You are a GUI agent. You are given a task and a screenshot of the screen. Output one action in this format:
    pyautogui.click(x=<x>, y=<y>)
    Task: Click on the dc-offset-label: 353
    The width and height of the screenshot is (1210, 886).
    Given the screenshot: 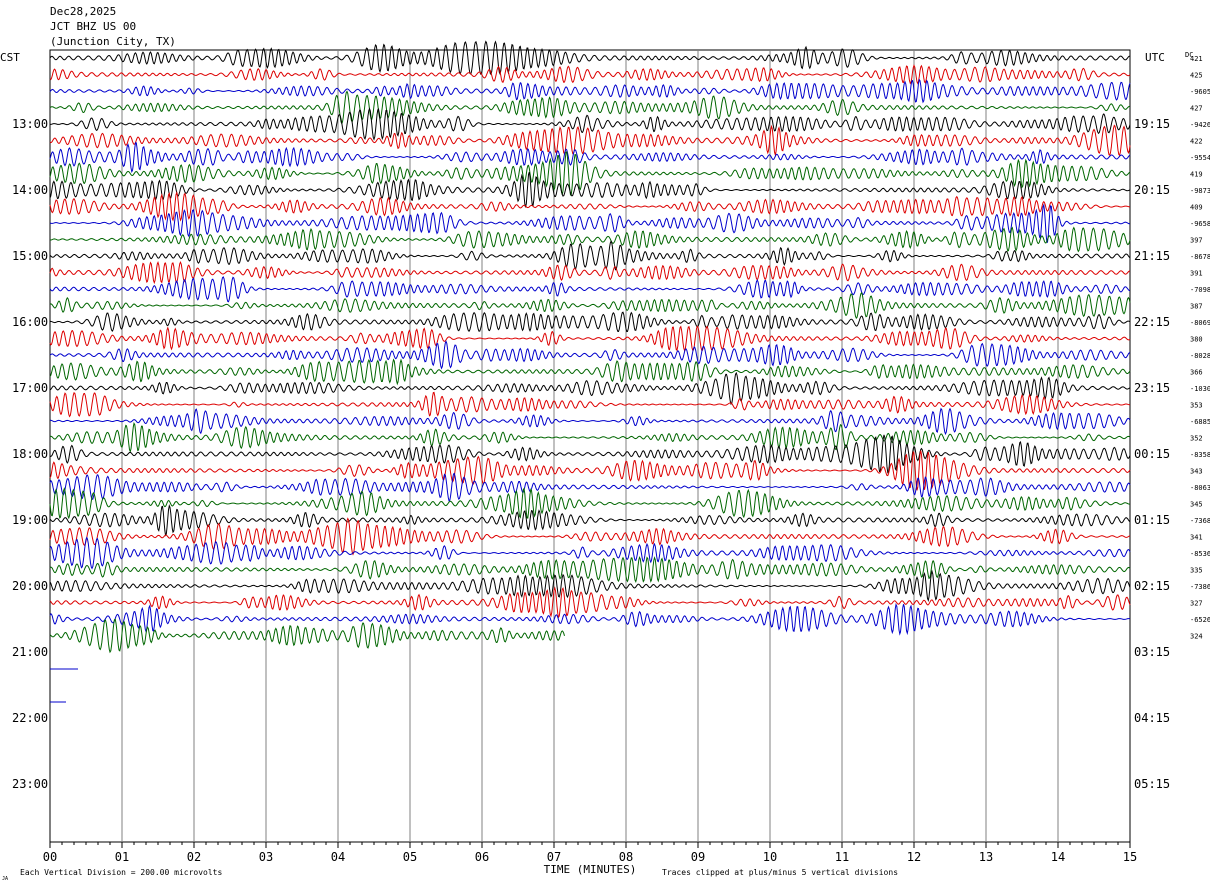 What is the action you would take?
    pyautogui.click(x=1196, y=406)
    